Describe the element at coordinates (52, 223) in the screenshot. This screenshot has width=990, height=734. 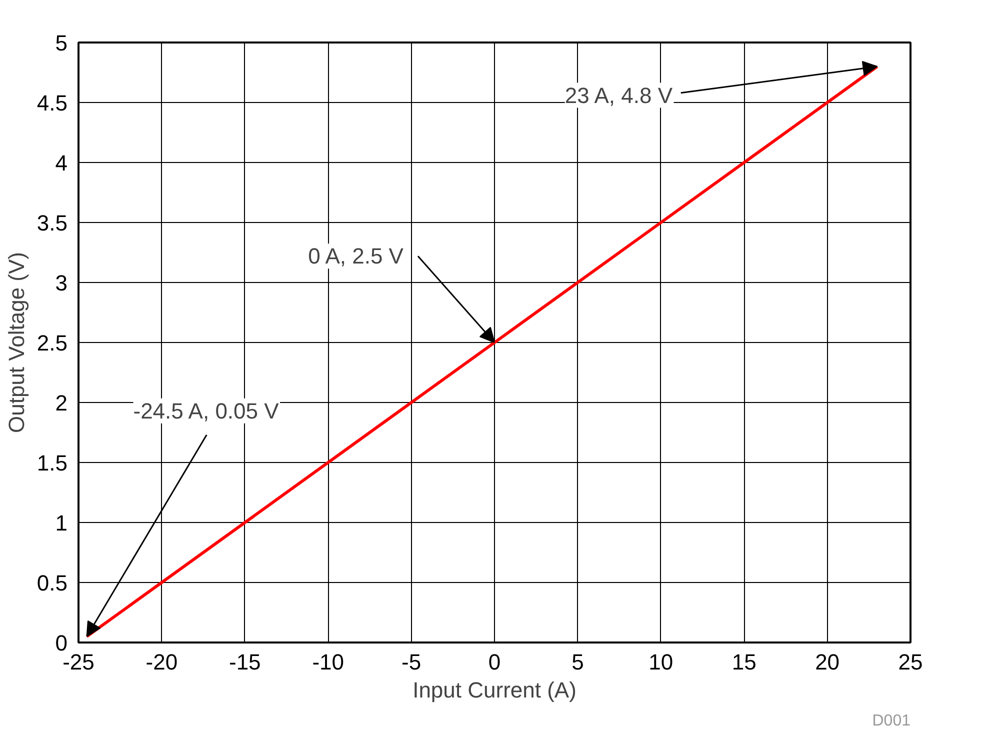
I see `y-tick-label: 3.5` at that location.